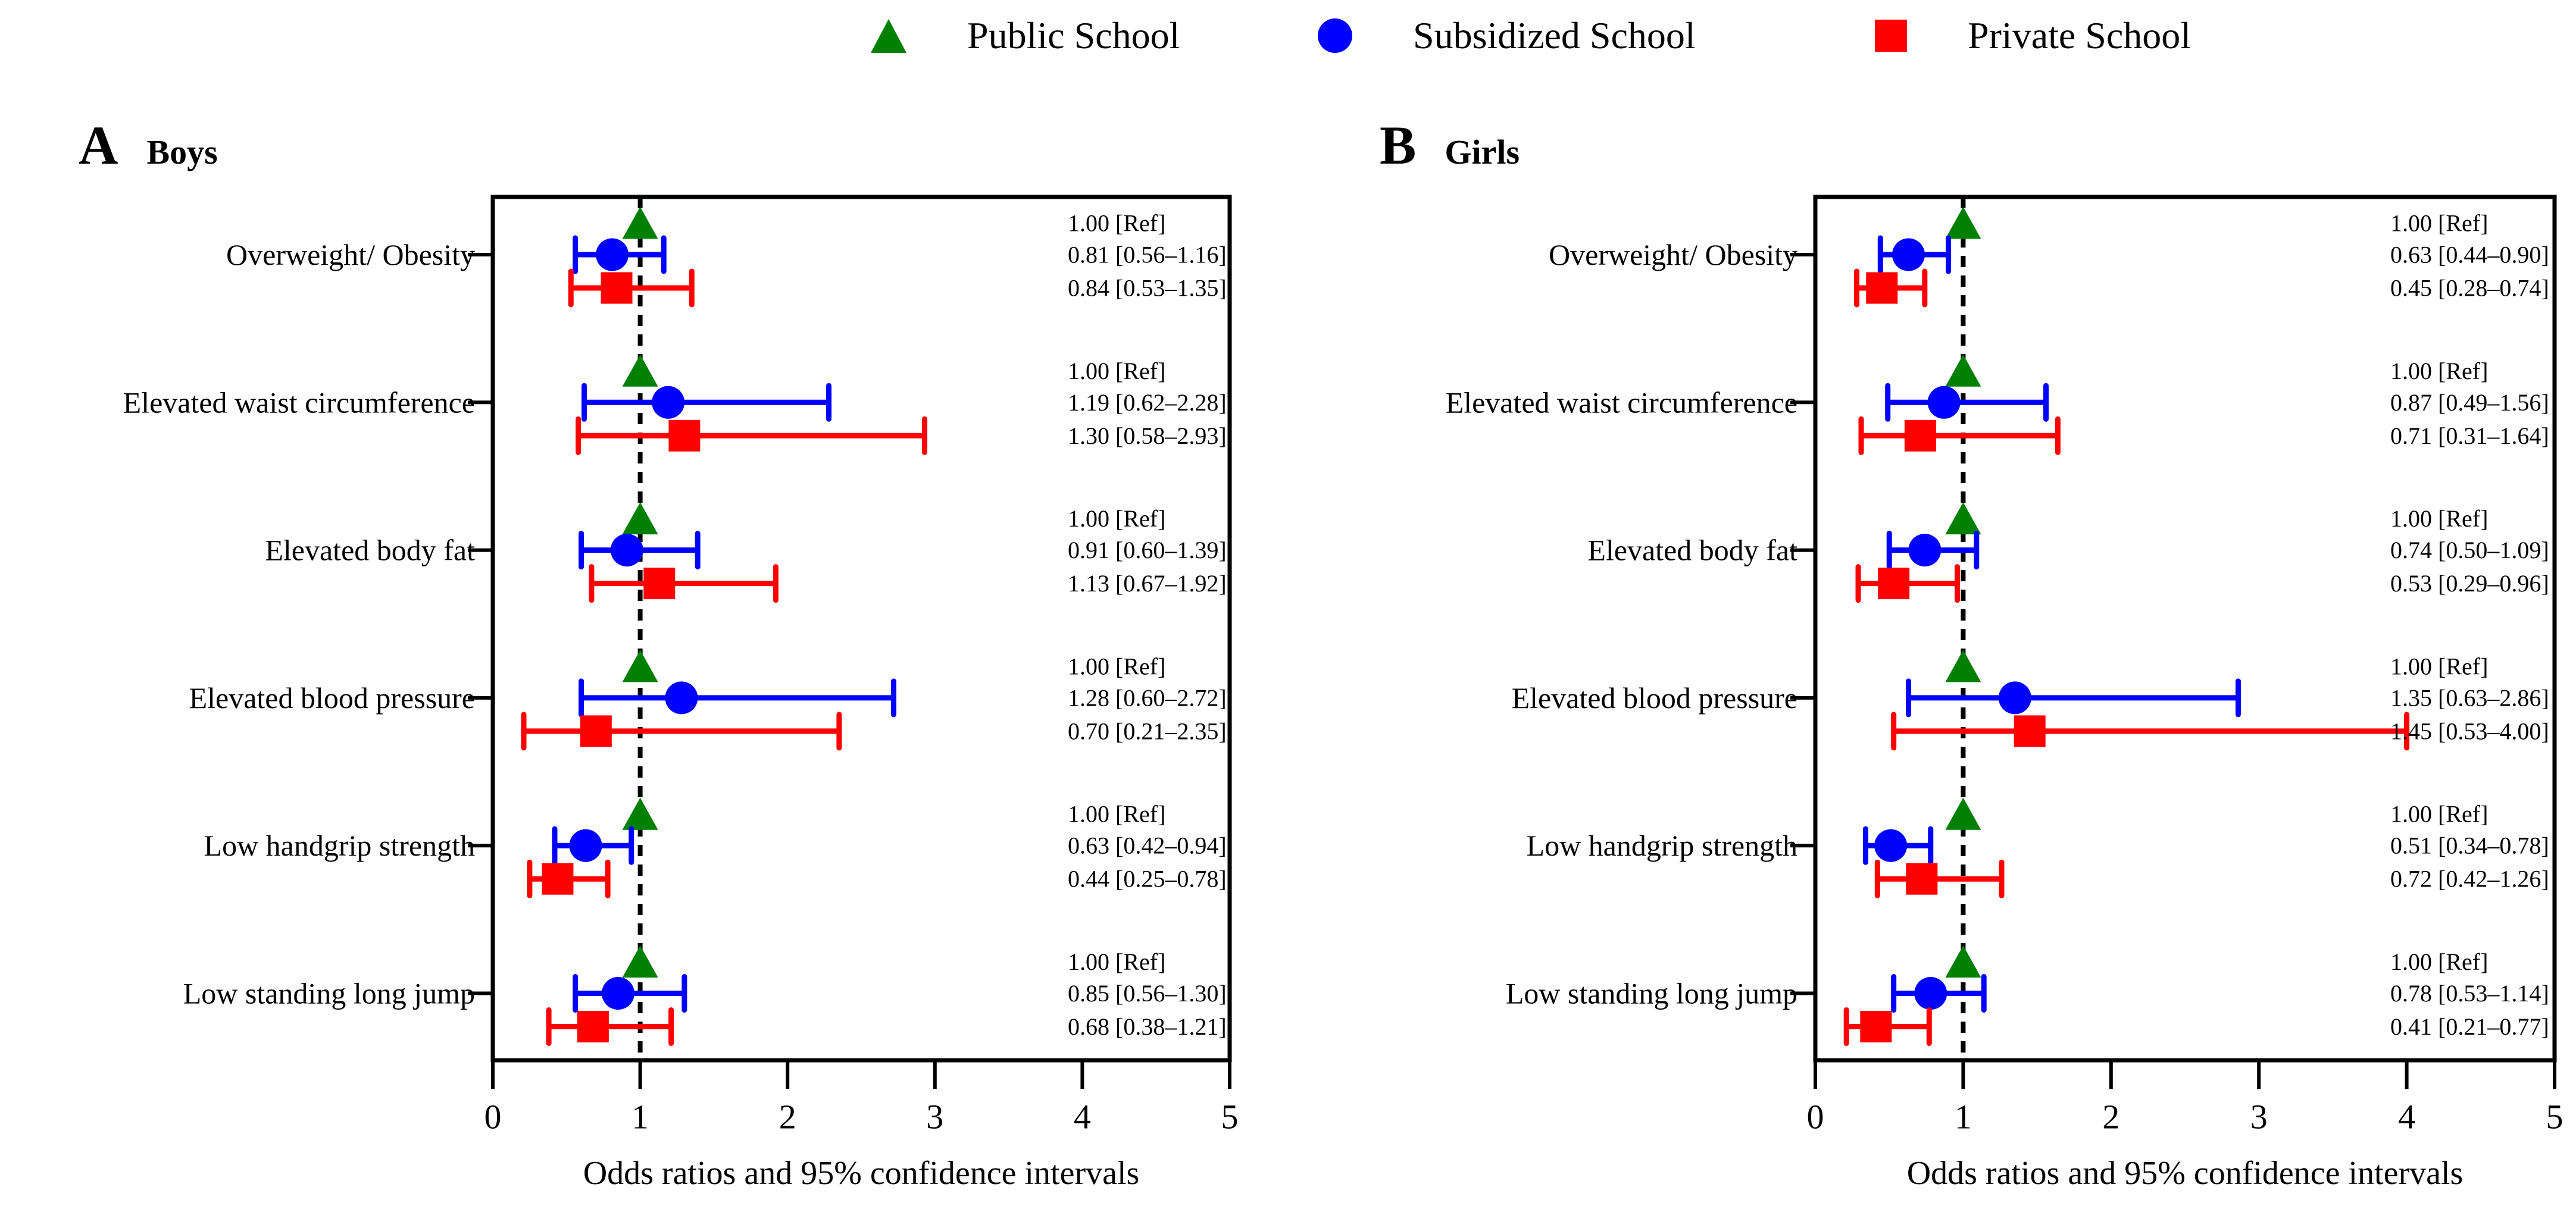 The image size is (2576, 1209). What do you see at coordinates (1147, 1027) in the screenshot?
I see `annotation-text: 0.68 [0.38–1.21]` at bounding box center [1147, 1027].